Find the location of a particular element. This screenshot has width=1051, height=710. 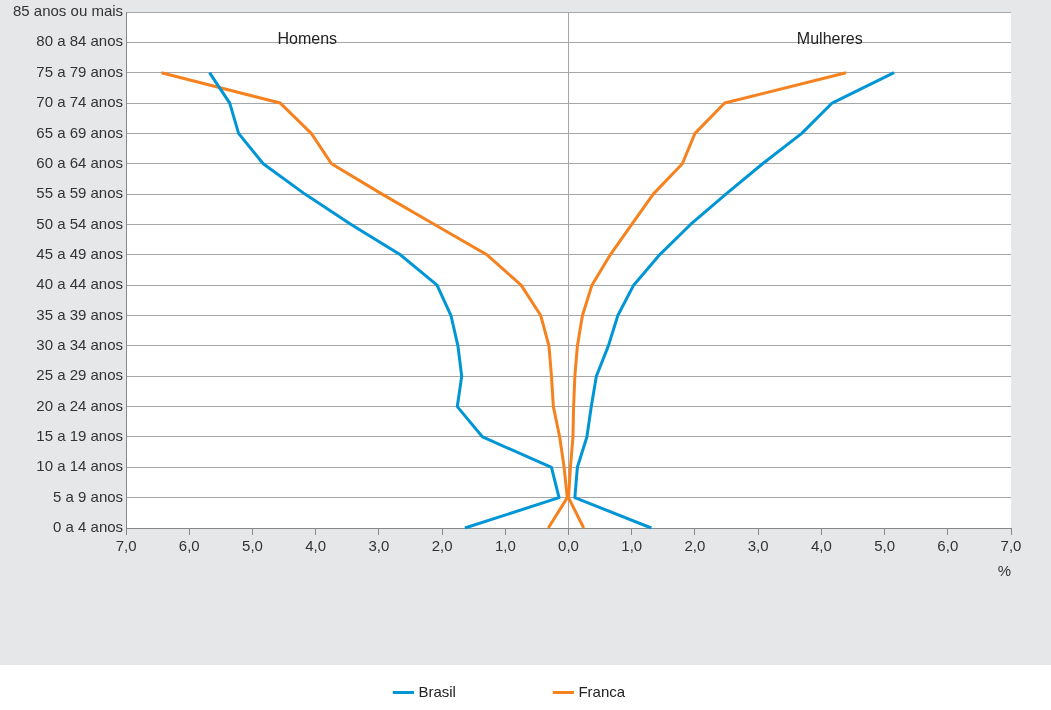

y-tick-label: 60 a 64 anos is located at coordinates (80, 162).